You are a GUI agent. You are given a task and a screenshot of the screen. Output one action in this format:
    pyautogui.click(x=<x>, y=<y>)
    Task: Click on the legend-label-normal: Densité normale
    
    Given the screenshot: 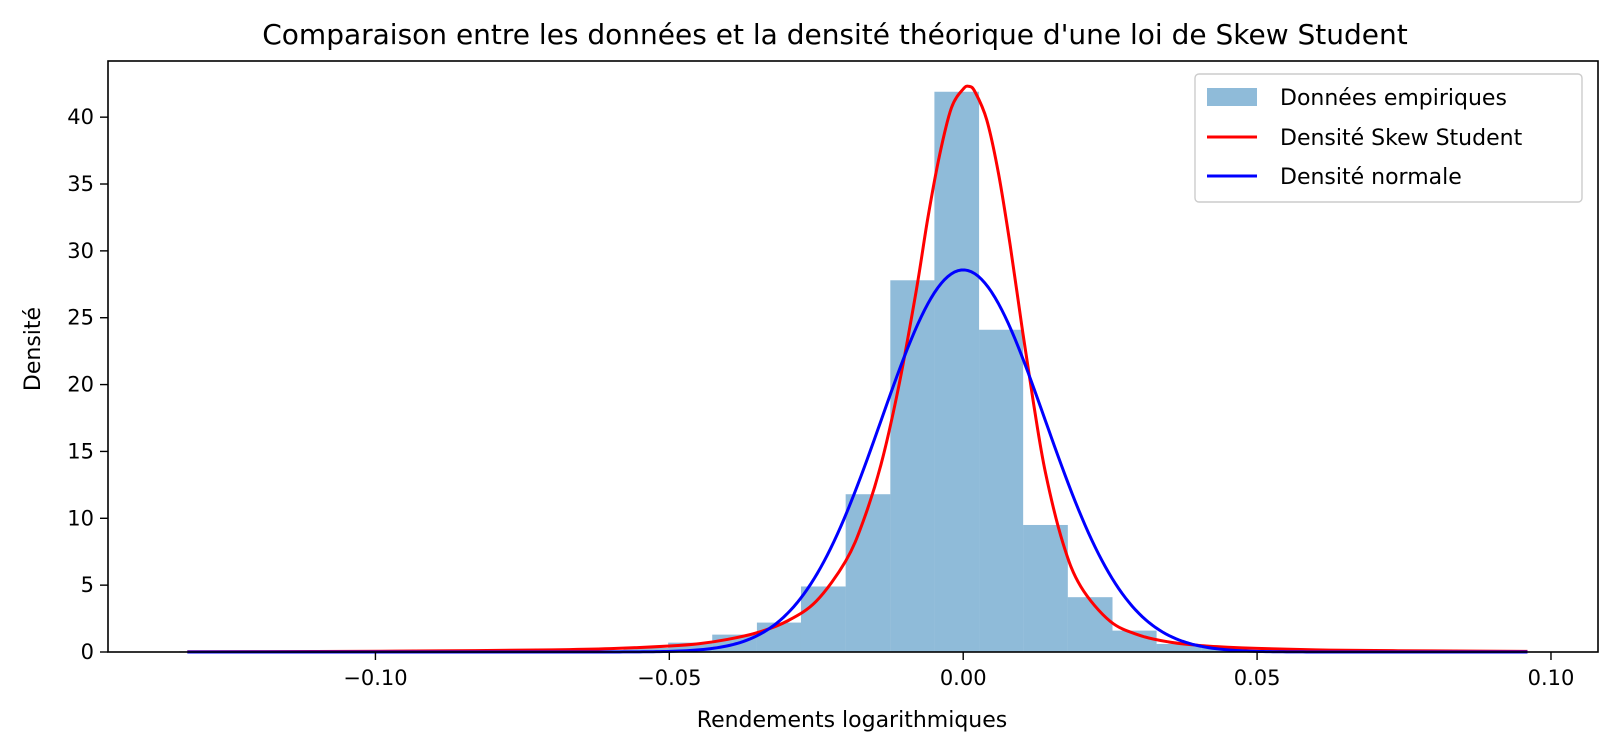 What is the action you would take?
    pyautogui.click(x=1371, y=177)
    